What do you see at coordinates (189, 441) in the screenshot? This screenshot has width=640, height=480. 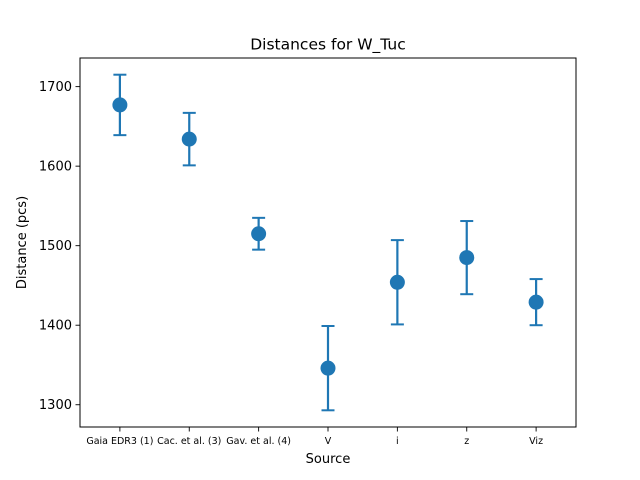 I see `x-tick-label: Cac. et al. (3)` at bounding box center [189, 441].